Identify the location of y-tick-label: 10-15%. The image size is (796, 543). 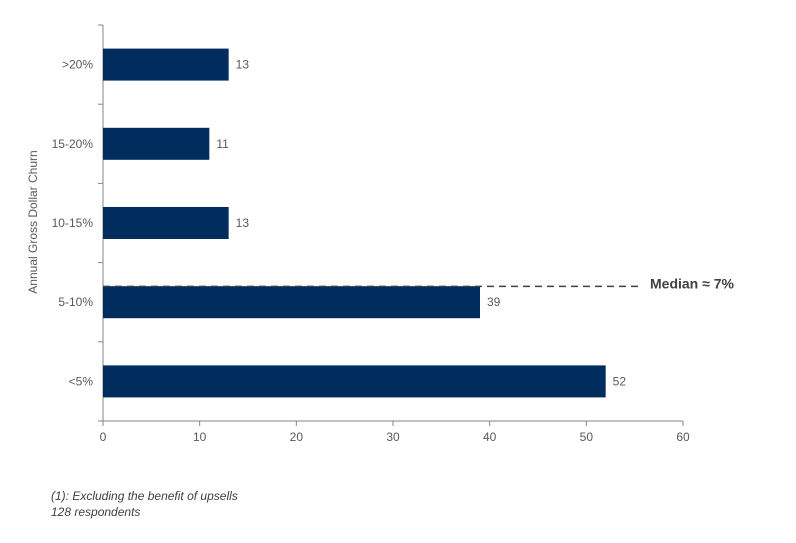
(73, 223).